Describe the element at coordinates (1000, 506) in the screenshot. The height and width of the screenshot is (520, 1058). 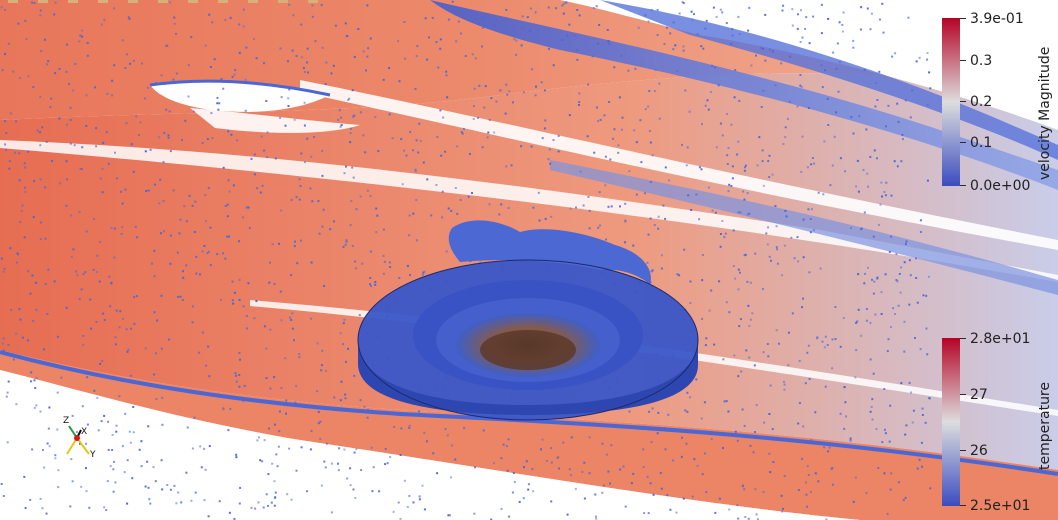
I see `temperature-tick-min: 2.5e+01` at that location.